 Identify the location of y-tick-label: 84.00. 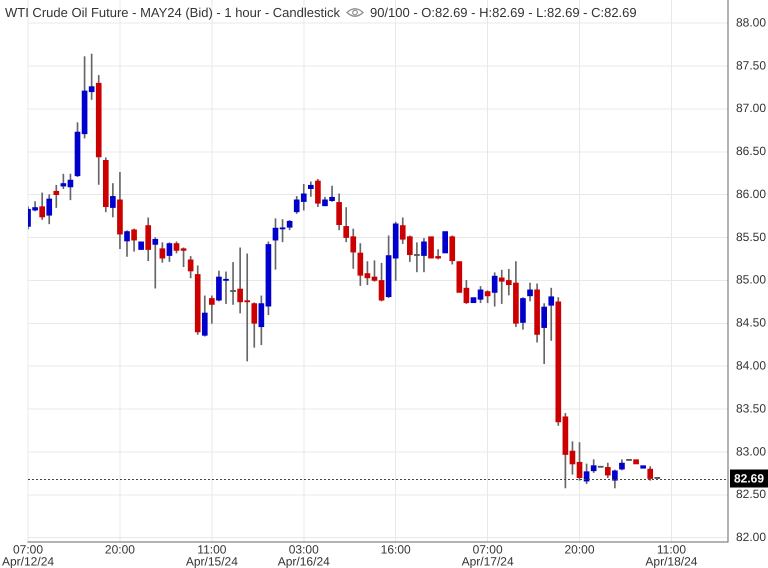
(751, 365).